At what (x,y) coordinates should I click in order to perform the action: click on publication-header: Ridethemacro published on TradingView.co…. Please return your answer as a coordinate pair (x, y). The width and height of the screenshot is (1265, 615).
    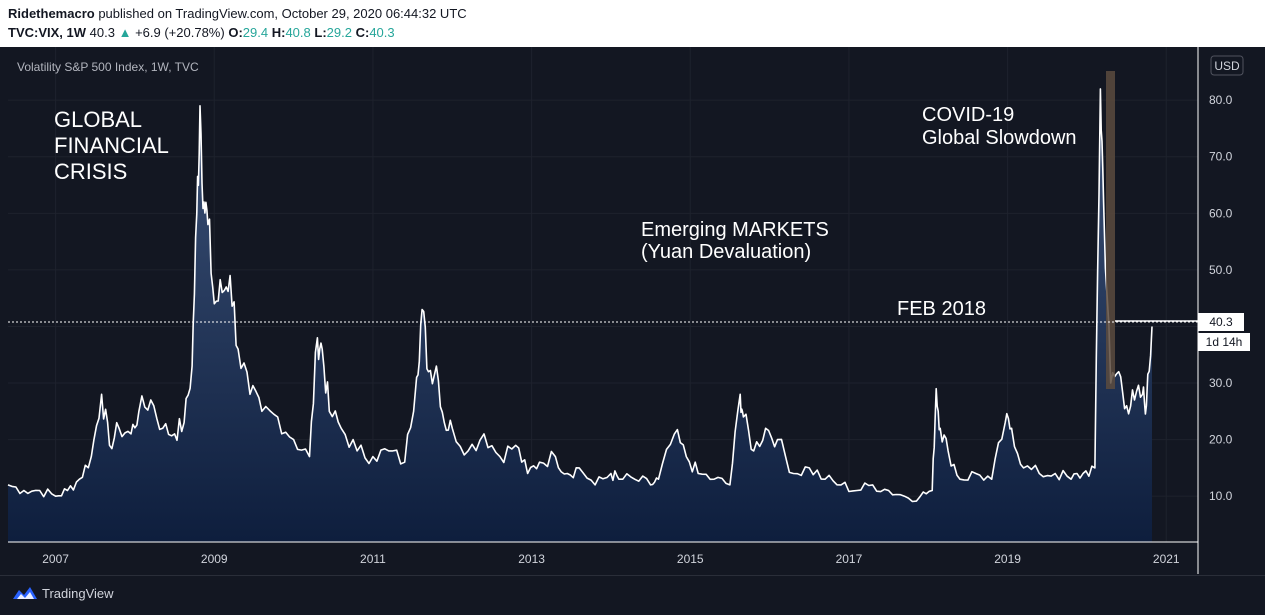
    Looking at the image, I should click on (632, 23).